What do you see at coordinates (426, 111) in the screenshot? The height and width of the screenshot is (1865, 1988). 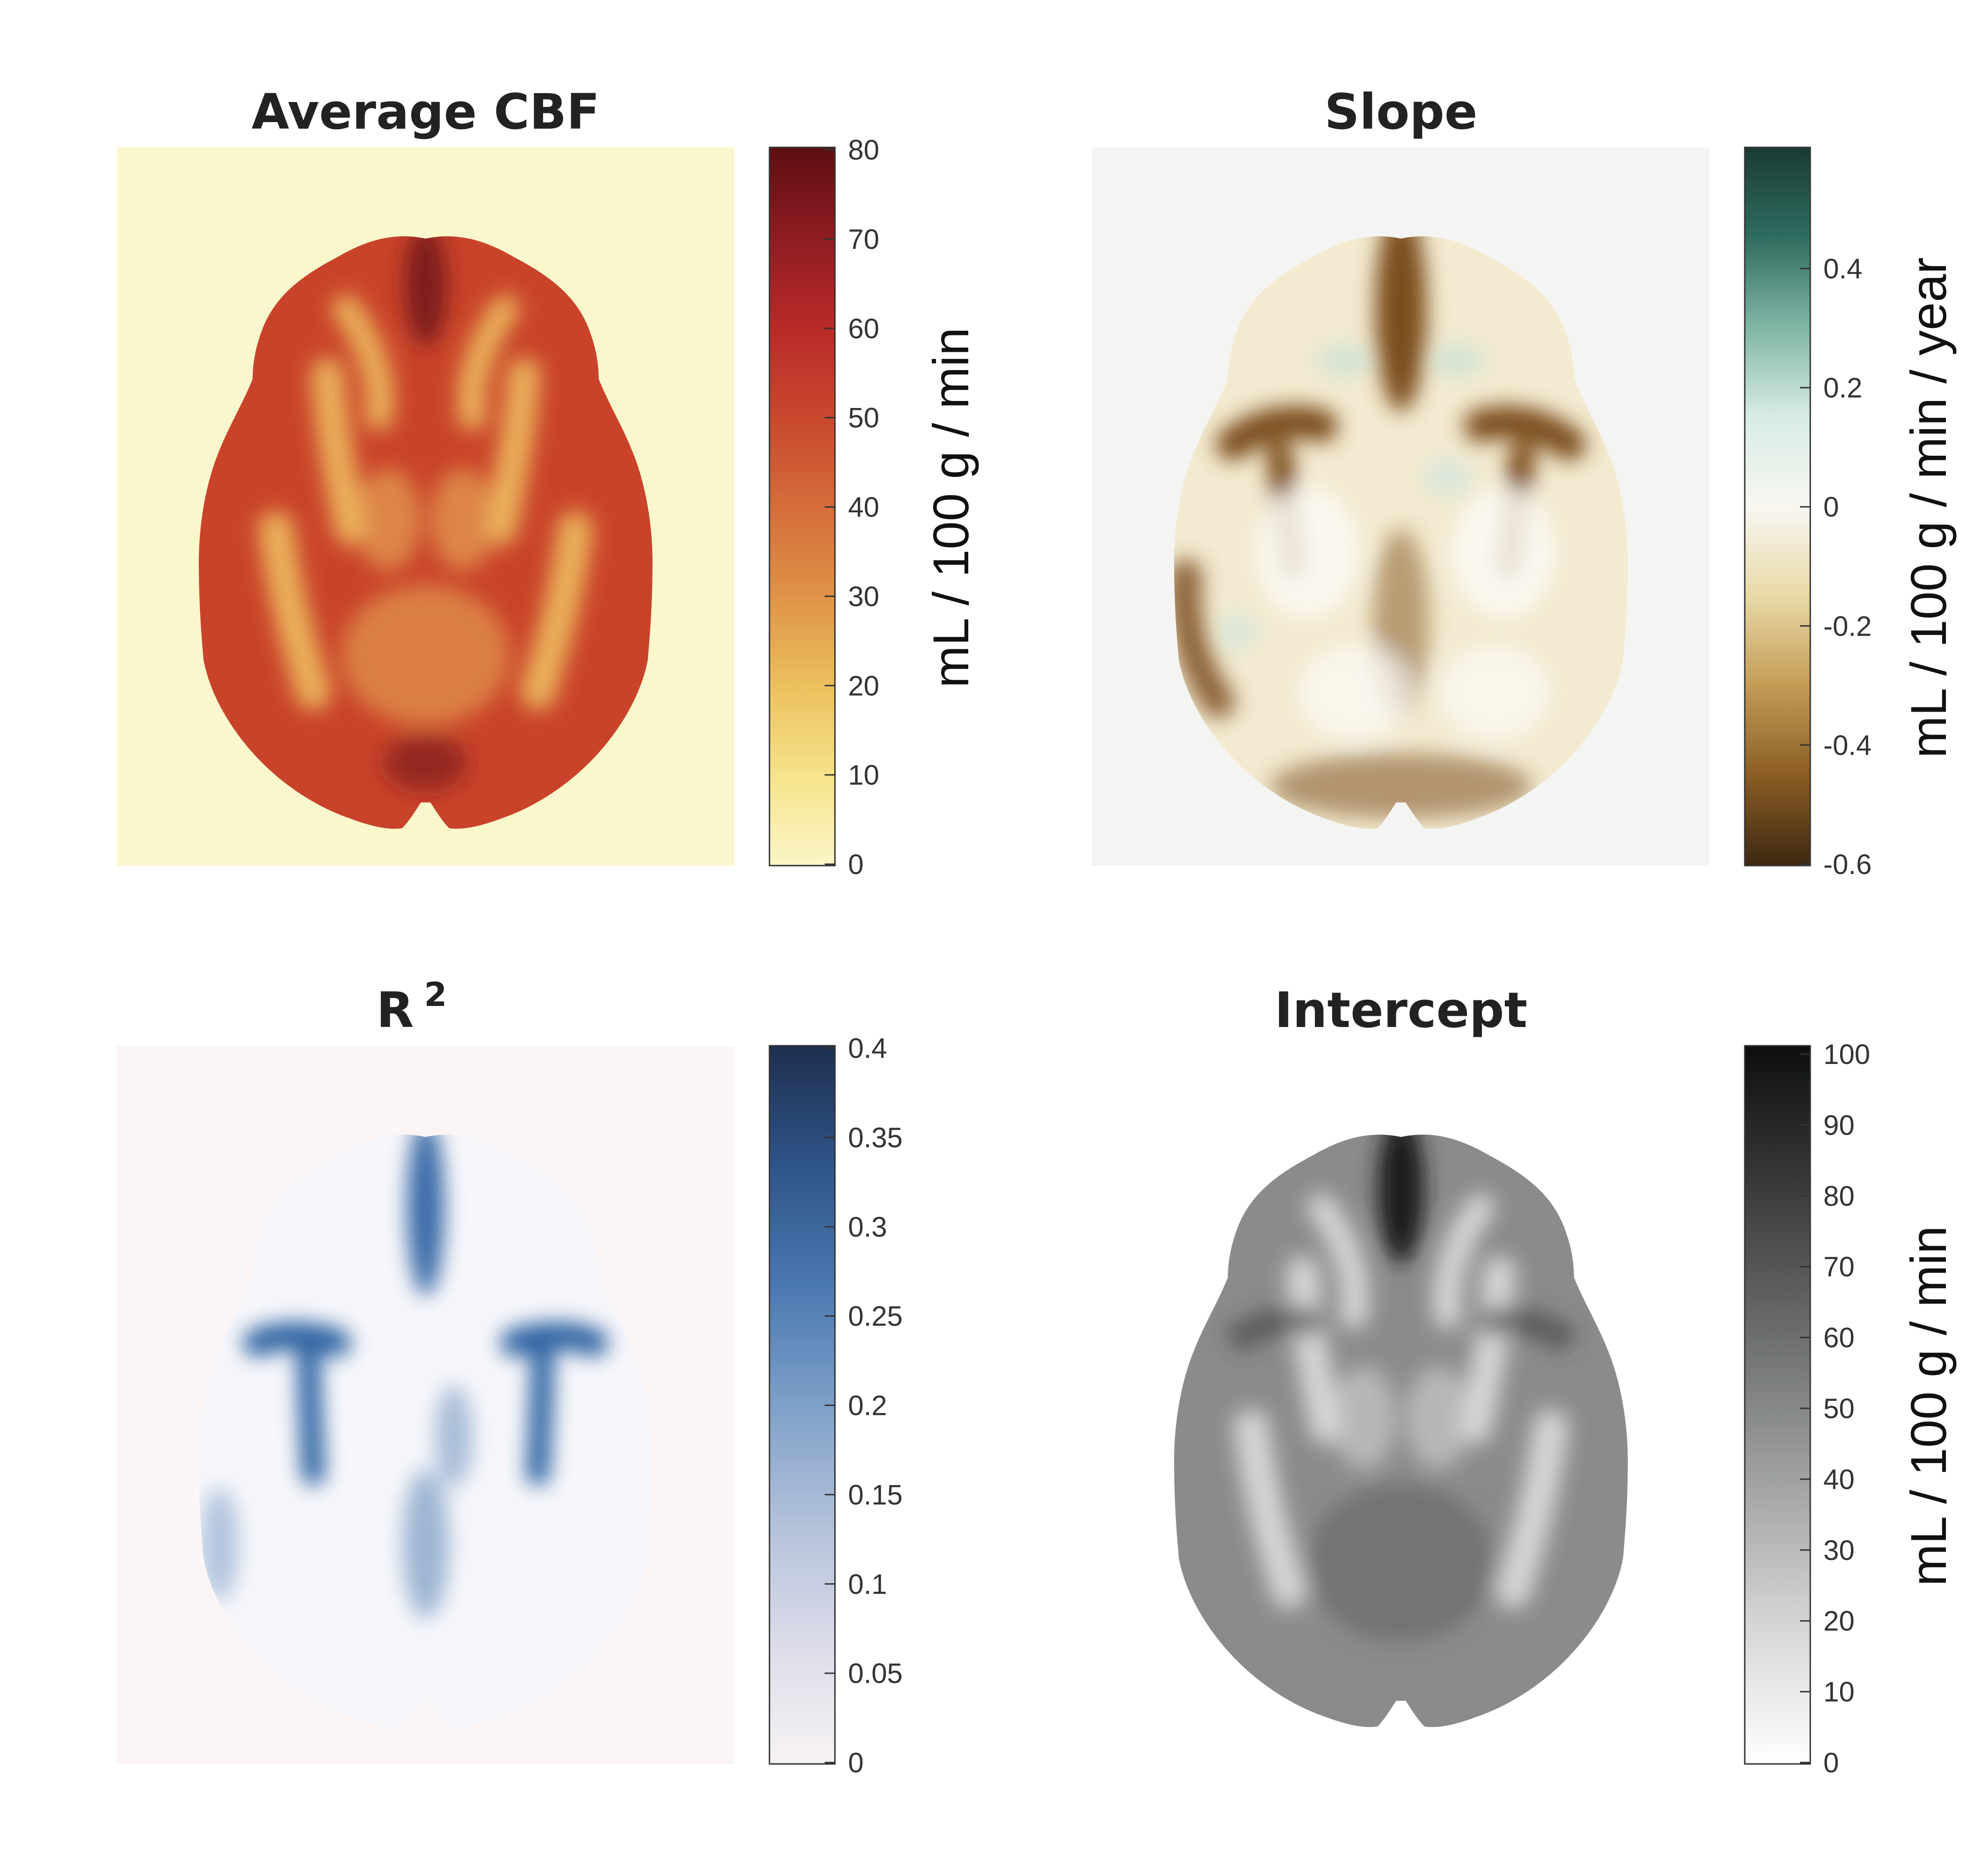 I see `panel-title-average-cbf: Average CBF` at bounding box center [426, 111].